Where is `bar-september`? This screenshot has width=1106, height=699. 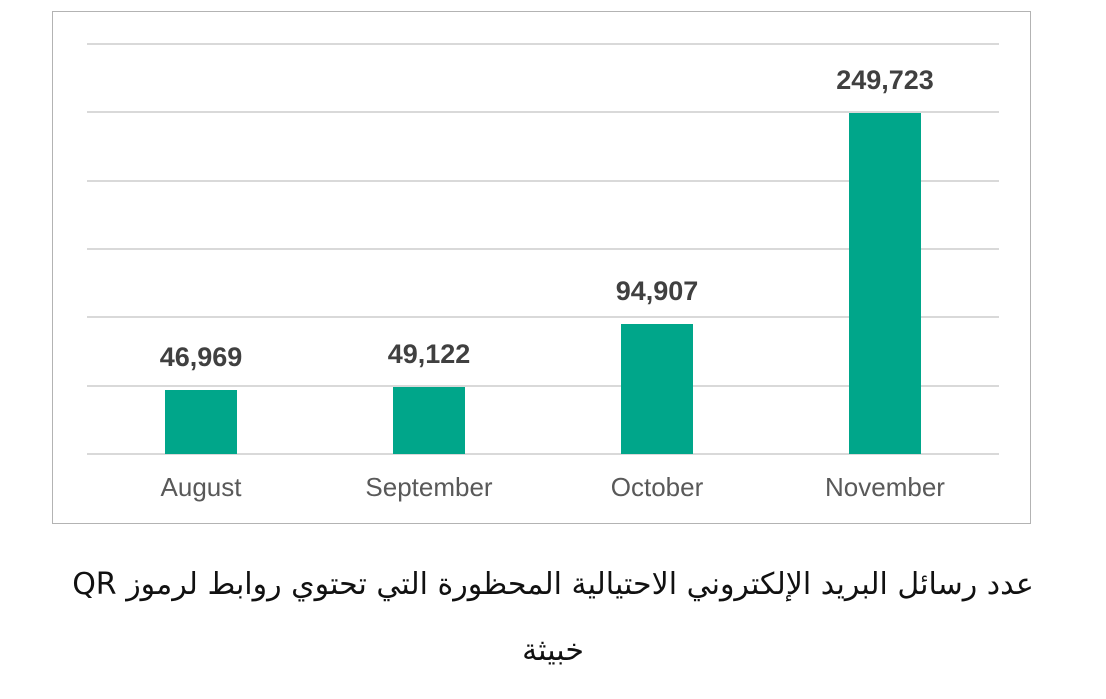
bar-september is located at coordinates (429, 420).